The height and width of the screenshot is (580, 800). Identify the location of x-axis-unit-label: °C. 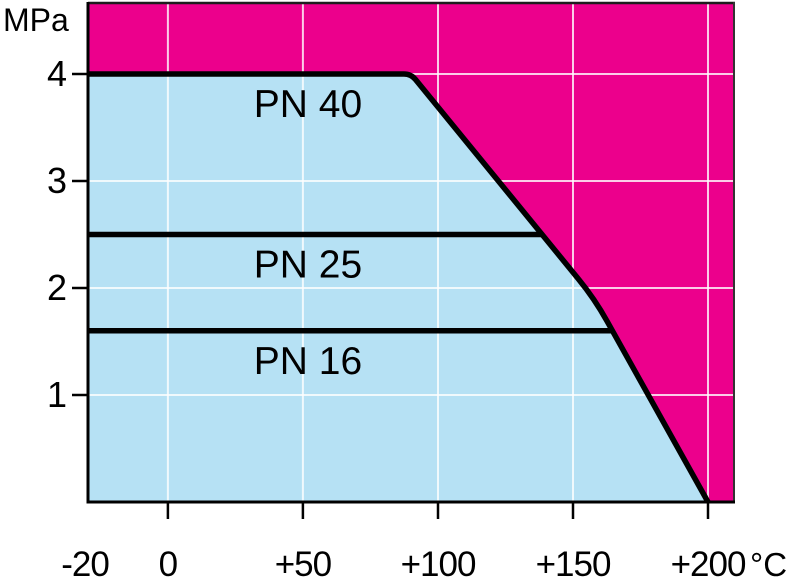
(768, 563).